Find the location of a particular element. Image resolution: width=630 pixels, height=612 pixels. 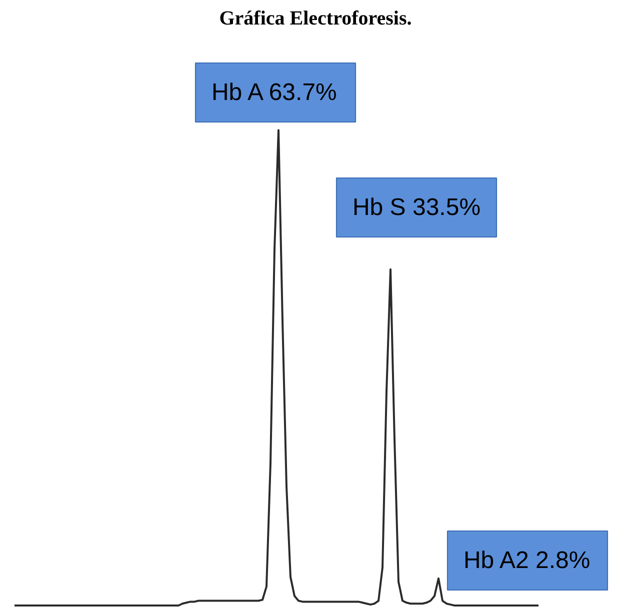

annotation: Hb A2 2.8% is located at coordinates (526, 560).